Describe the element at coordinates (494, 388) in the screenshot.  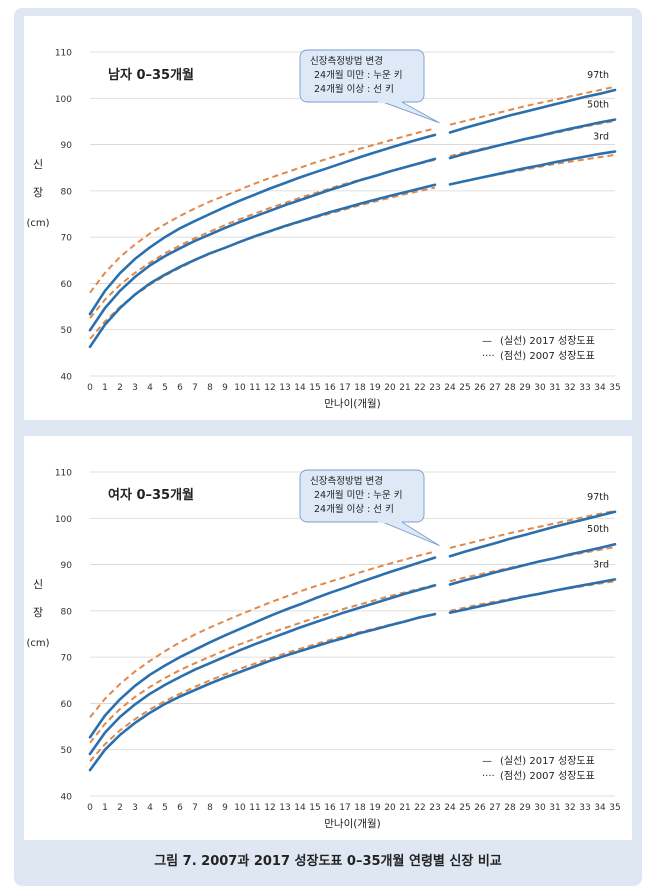
I see `x-tick-label: 27` at that location.